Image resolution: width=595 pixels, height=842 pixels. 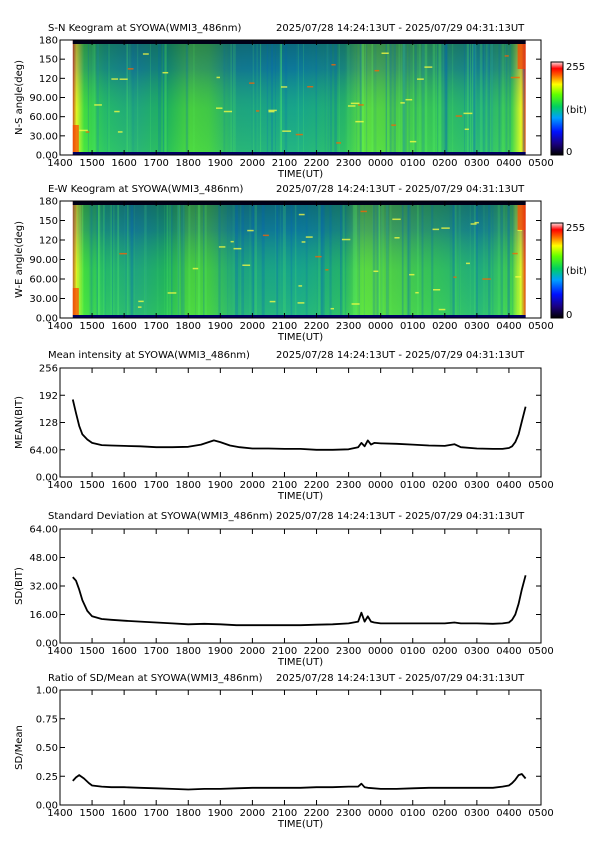 What do you see at coordinates (220, 485) in the screenshot?
I see `x-tick-label: 1900` at bounding box center [220, 485].